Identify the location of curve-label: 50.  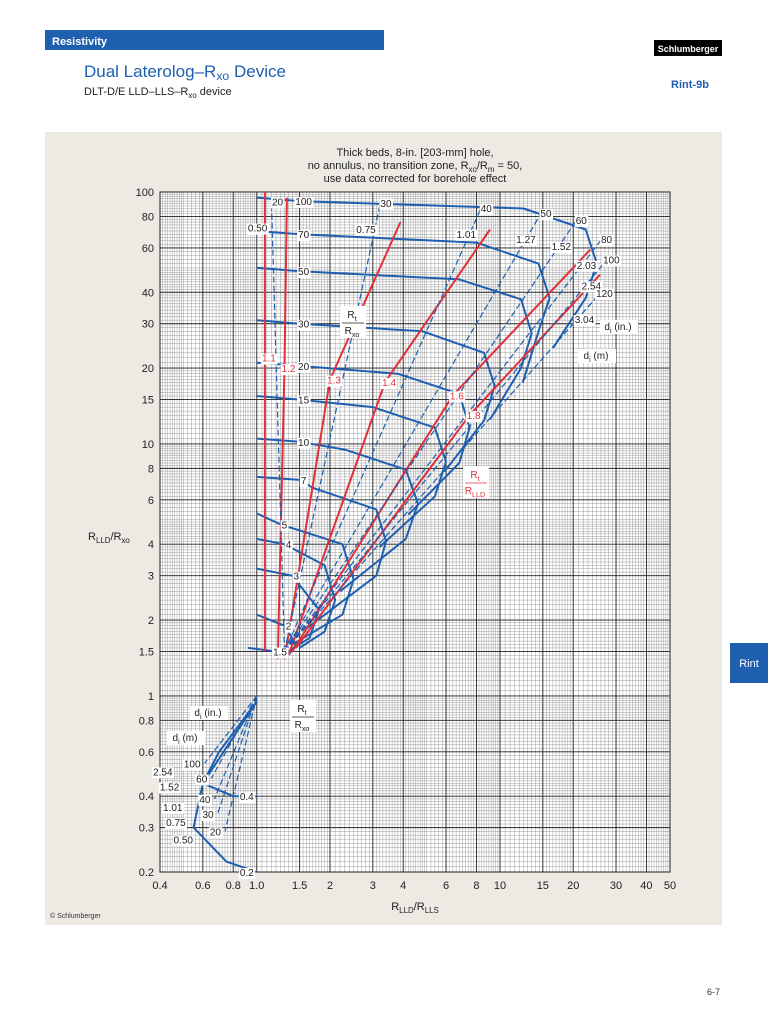
(546, 214).